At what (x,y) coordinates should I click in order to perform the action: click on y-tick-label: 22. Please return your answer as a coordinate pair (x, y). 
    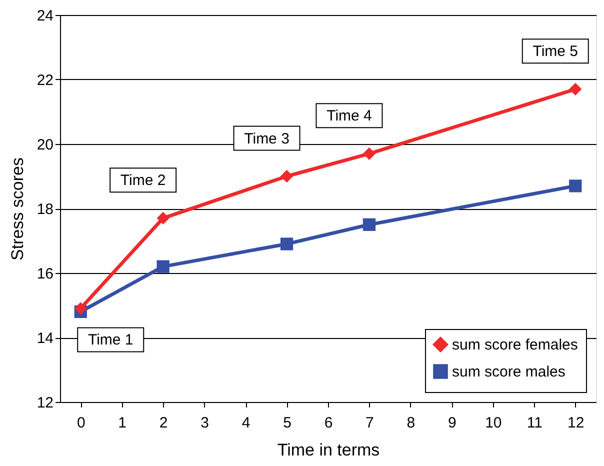
    Looking at the image, I should click on (45, 80).